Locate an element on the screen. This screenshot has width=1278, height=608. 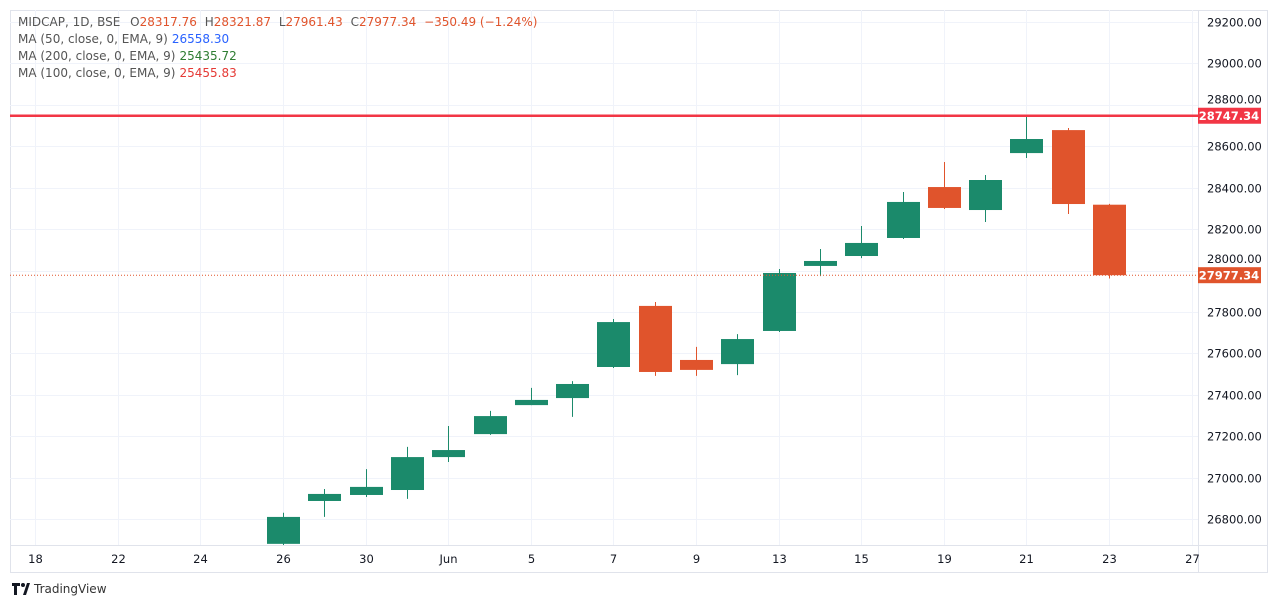
hline-price-tag is located at coordinates (1229, 115).